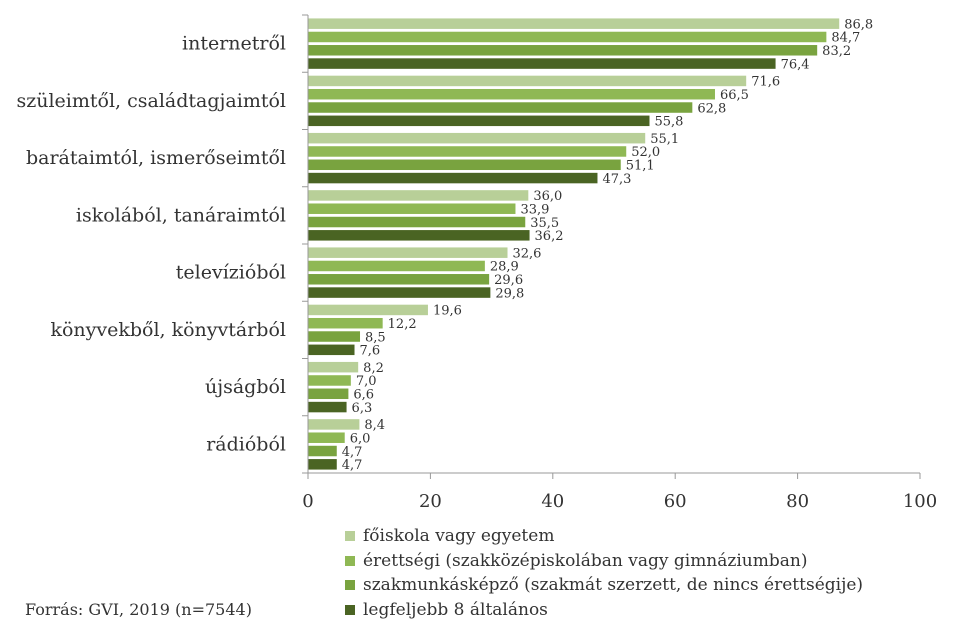 Image resolution: width=975 pixels, height=633 pixels. What do you see at coordinates (845, 38) in the screenshot?
I see `data-label: 84,7` at bounding box center [845, 38].